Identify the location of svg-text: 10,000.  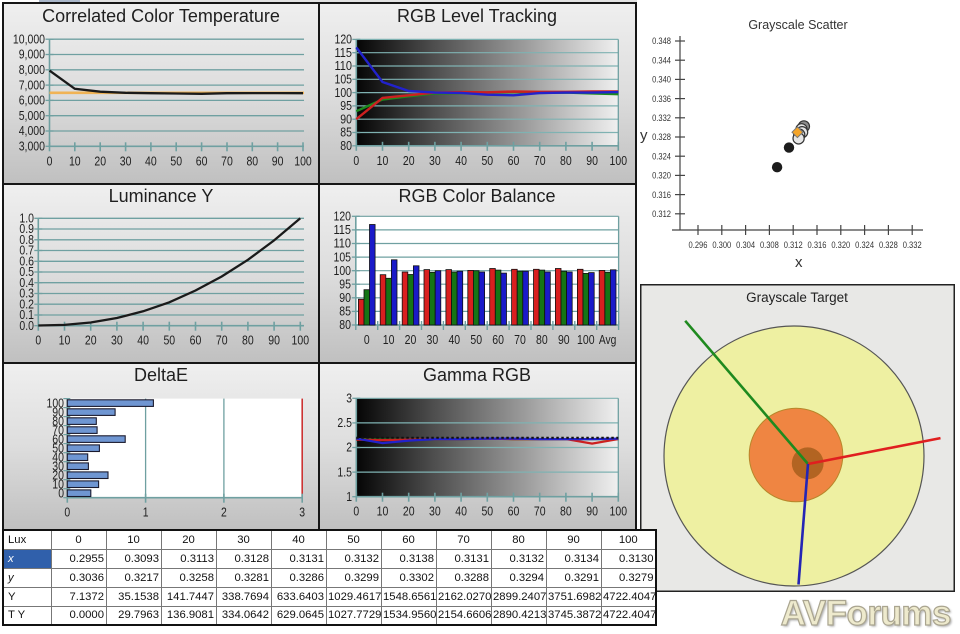
(29, 39).